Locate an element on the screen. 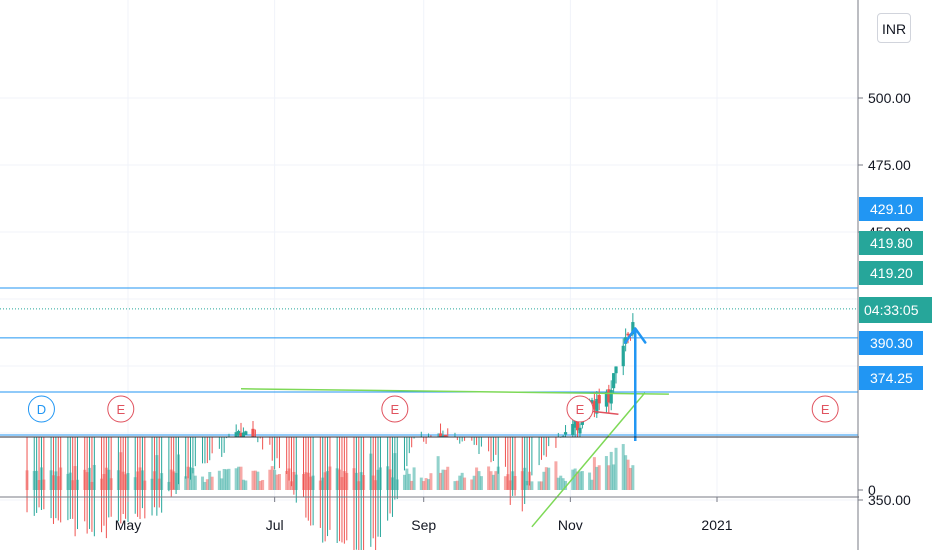 The height and width of the screenshot is (555, 932). arrow-head is located at coordinates (635, 335).